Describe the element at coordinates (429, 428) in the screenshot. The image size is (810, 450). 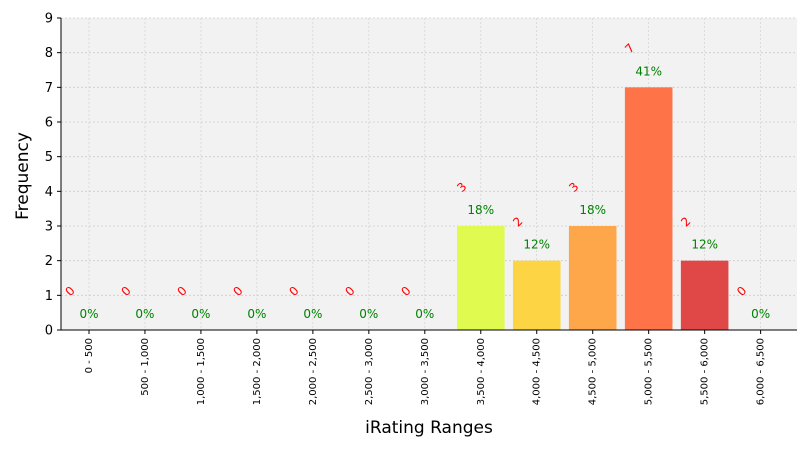
I see `x-axis-label: iRating Ranges` at that location.